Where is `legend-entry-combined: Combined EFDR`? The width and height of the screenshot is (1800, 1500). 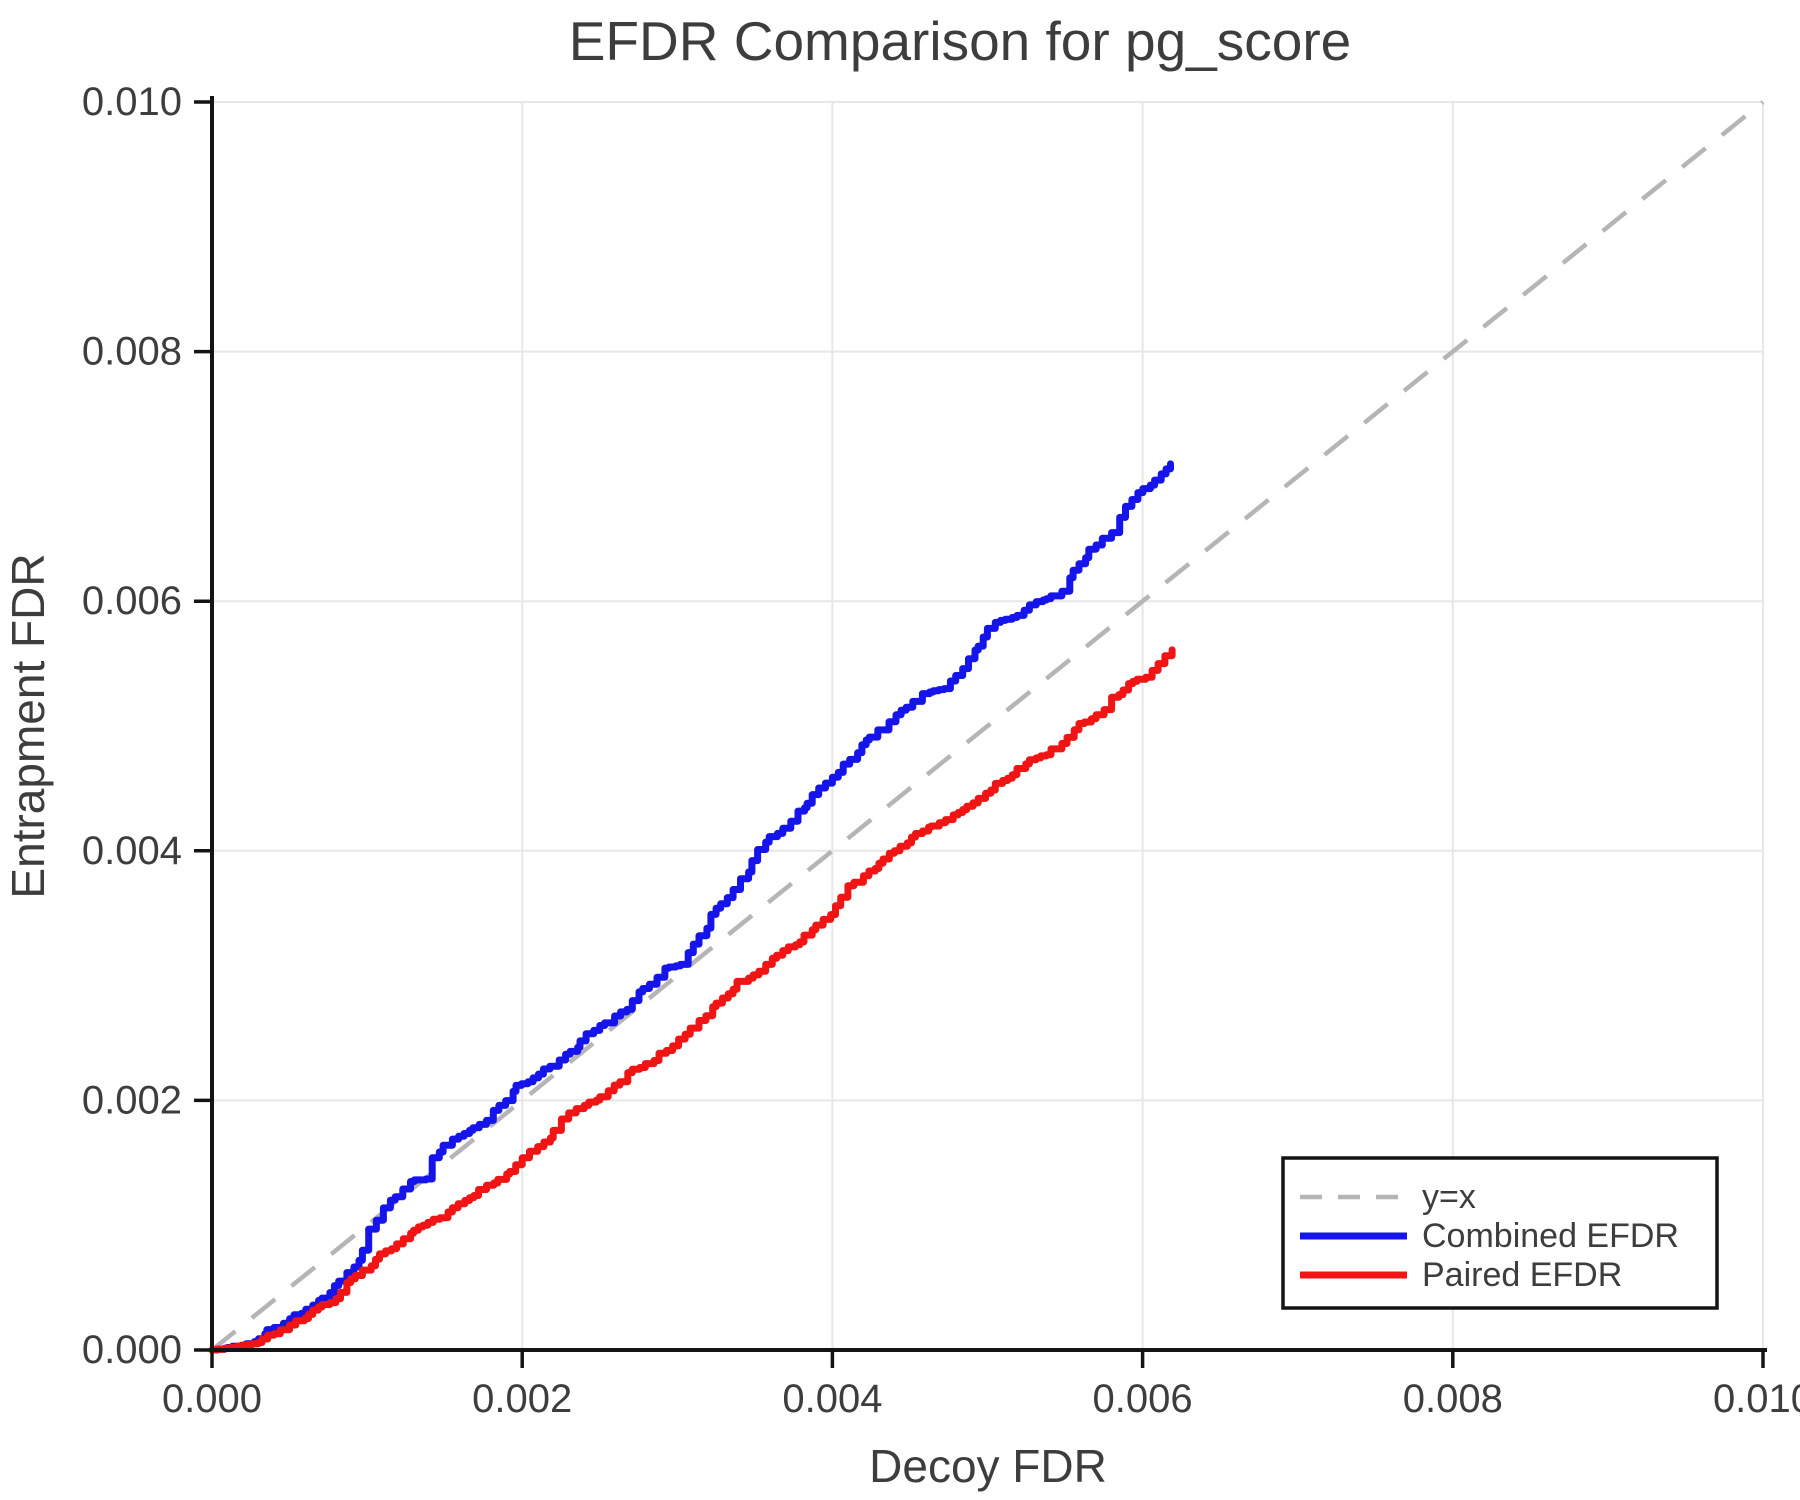
legend-entry-combined: Combined EFDR is located at coordinates (1489, 1236).